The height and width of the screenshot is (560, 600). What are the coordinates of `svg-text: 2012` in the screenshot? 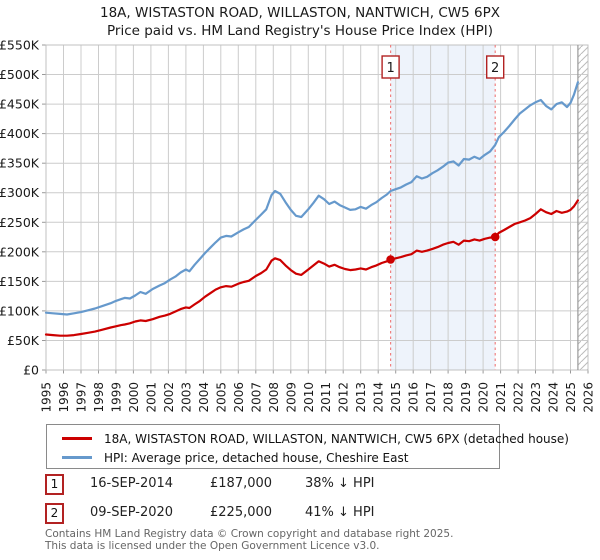 It's located at (344, 397).